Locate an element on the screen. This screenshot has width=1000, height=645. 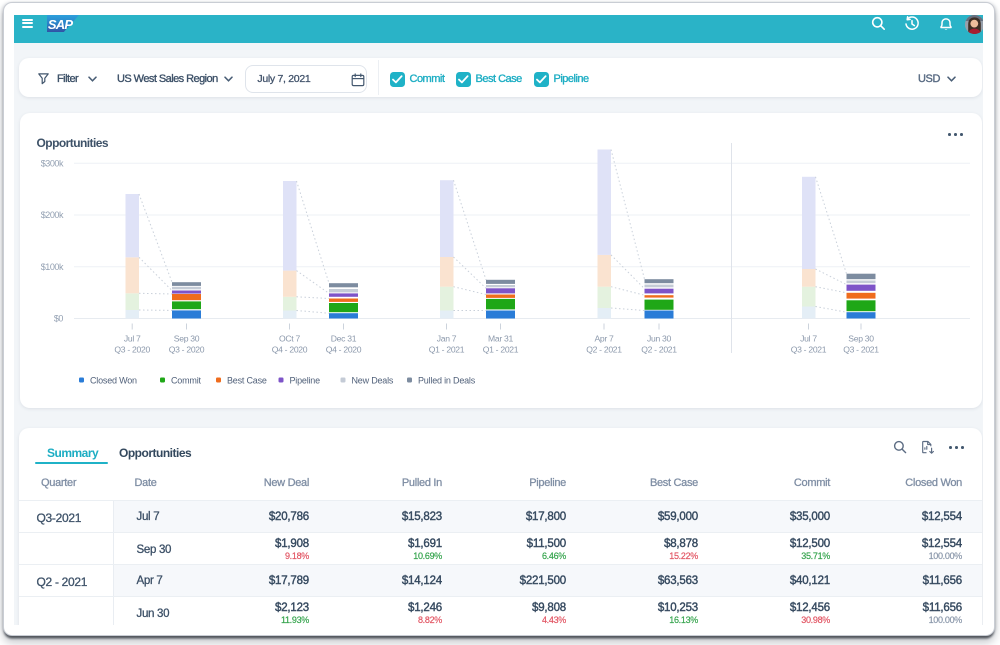
svg-text: Mar 31 is located at coordinates (500, 339).